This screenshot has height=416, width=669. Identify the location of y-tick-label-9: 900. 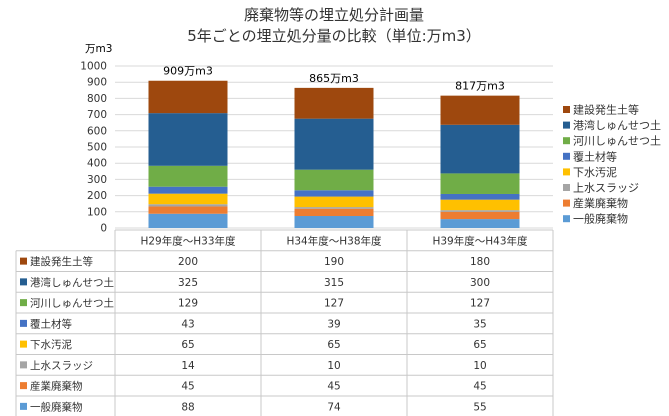
(97, 83).